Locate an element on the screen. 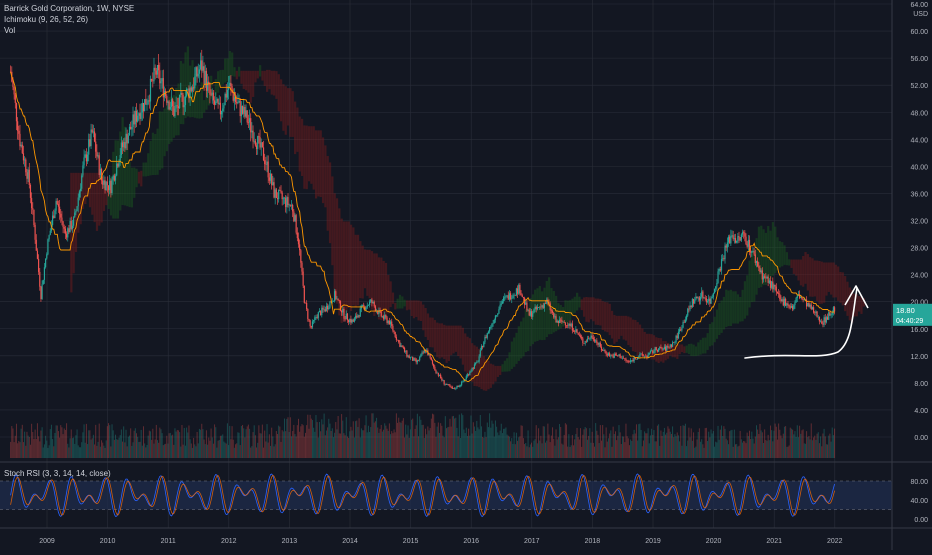 The height and width of the screenshot is (555, 932). stoch-rsi-d-line is located at coordinates (422, 495).